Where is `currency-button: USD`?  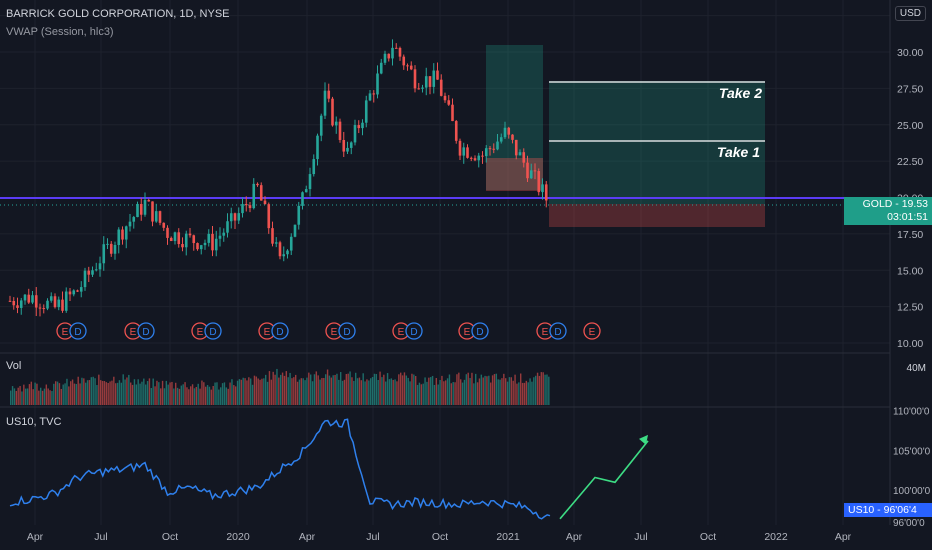 currency-button: USD is located at coordinates (910, 13).